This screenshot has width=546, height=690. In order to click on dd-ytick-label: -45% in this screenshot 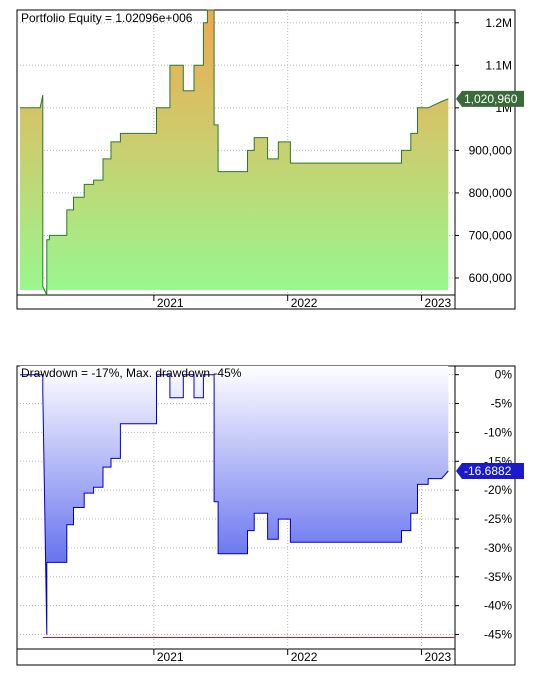, I will do `click(498, 635)`.